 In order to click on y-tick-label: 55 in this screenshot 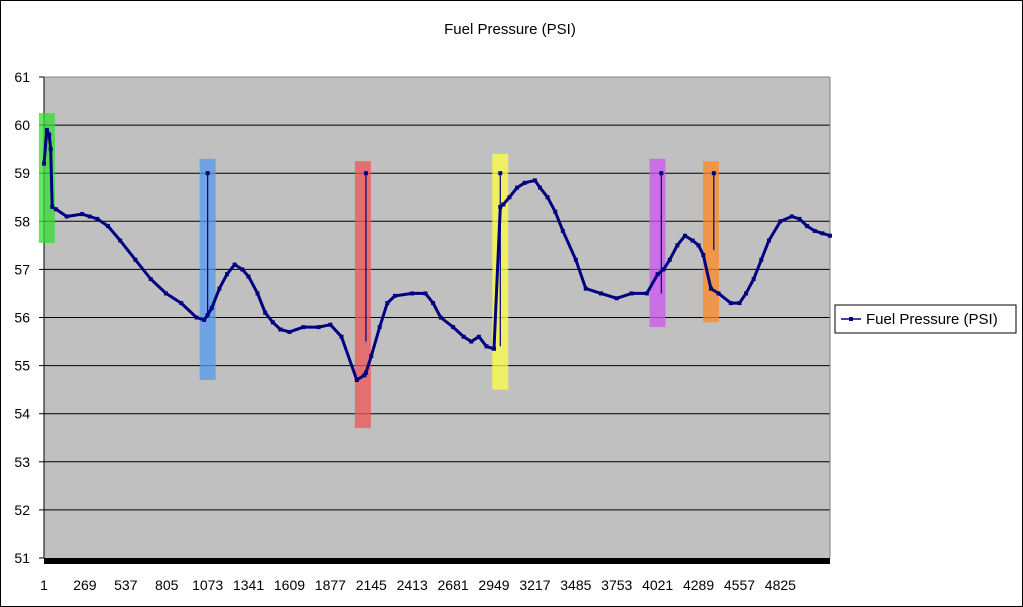, I will do `click(22, 366)`.